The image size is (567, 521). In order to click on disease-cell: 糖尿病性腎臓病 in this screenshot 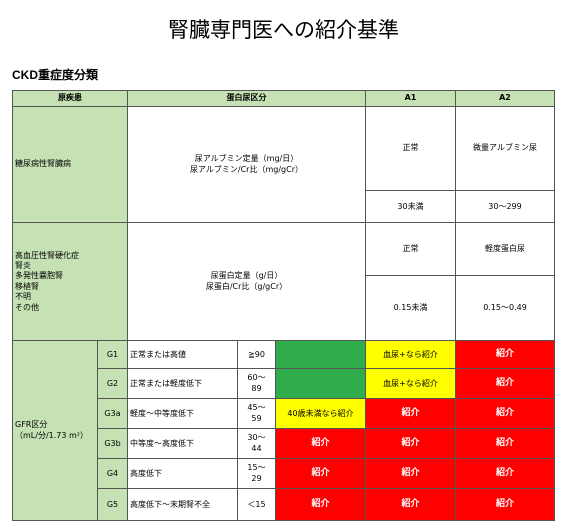, I will do `click(70, 164)`.